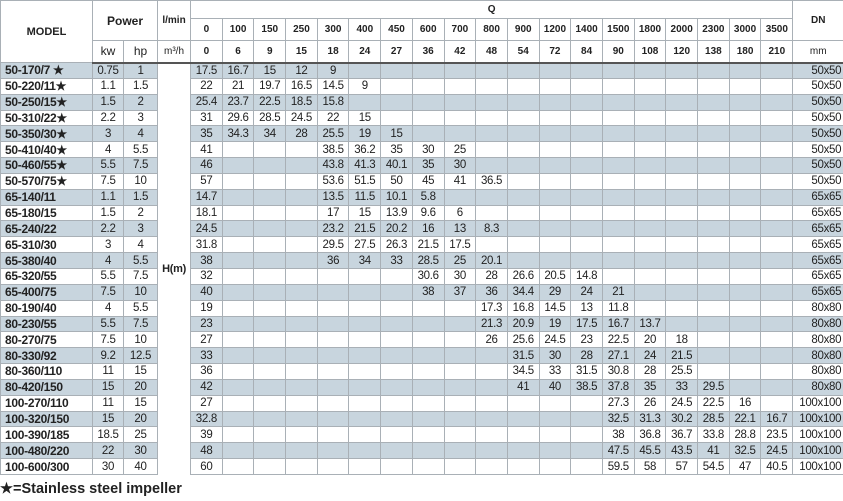 The height and width of the screenshot is (501, 843). Describe the element at coordinates (523, 308) in the screenshot. I see `head-value-cell: 16.8` at that location.